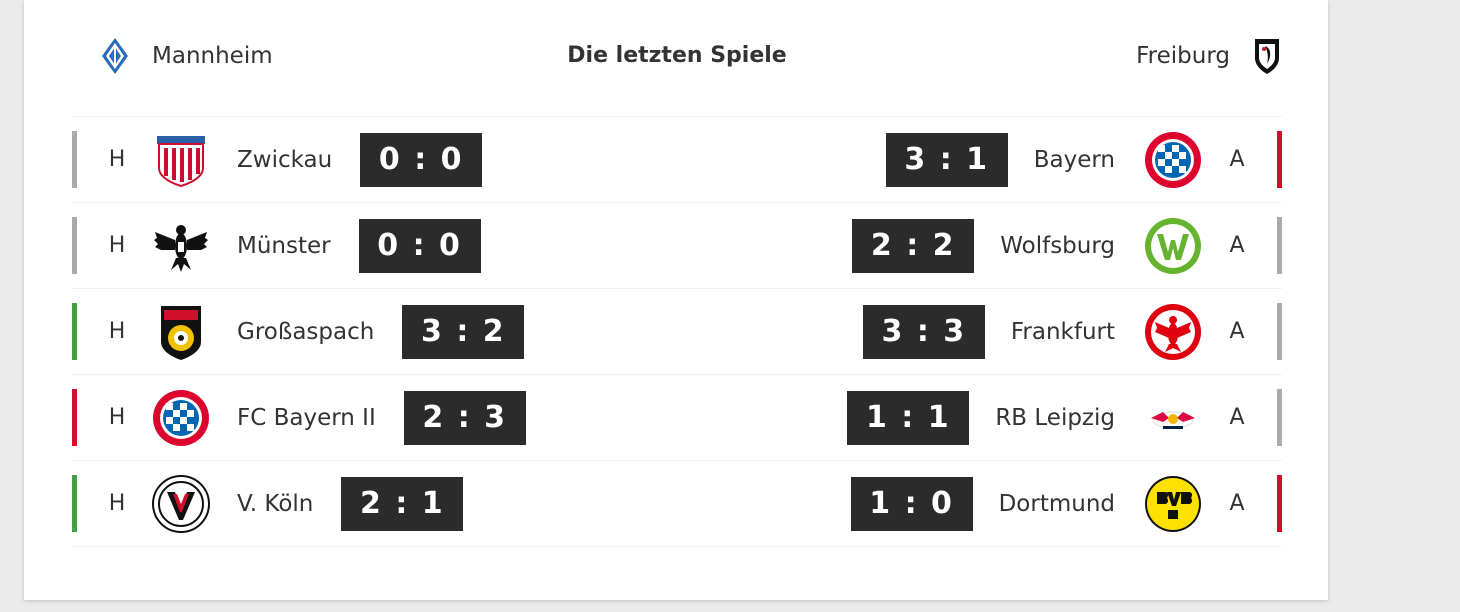  What do you see at coordinates (1183, 56) in the screenshot?
I see `away-team-name: Freiburg` at bounding box center [1183, 56].